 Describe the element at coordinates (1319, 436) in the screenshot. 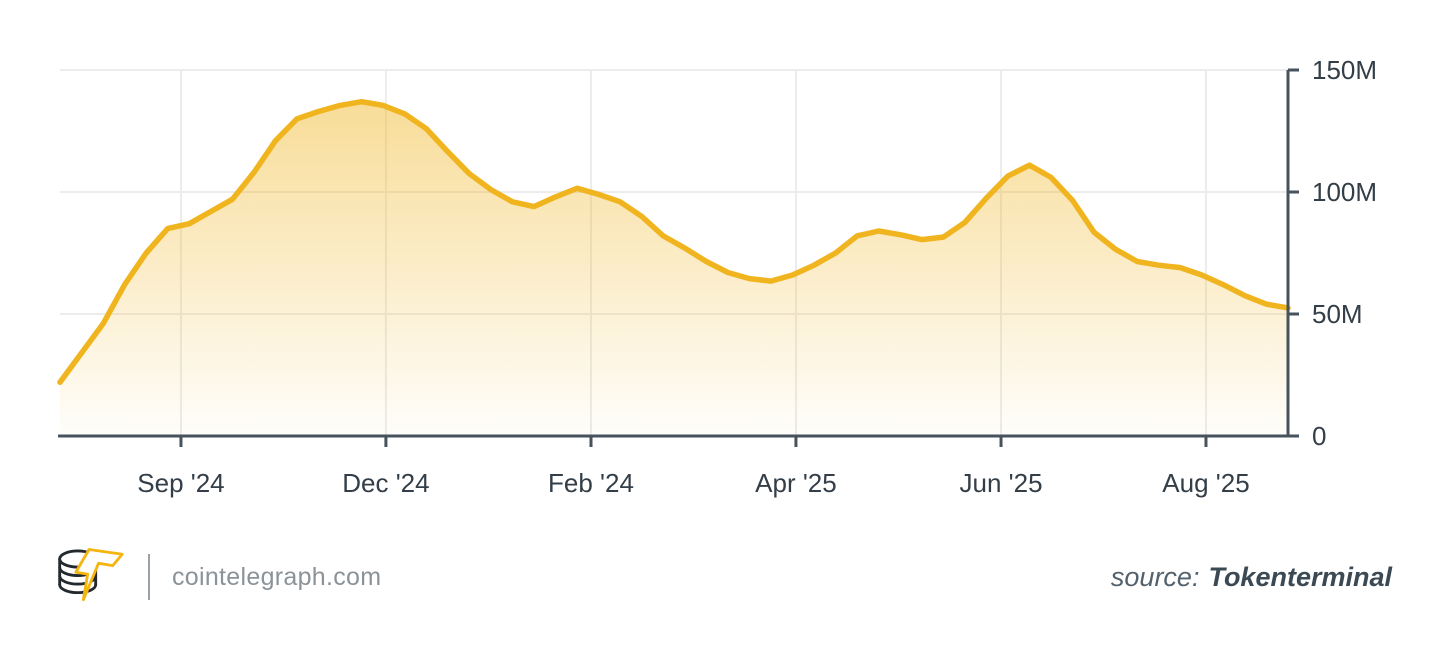

I see `y-tick-label: 0` at that location.